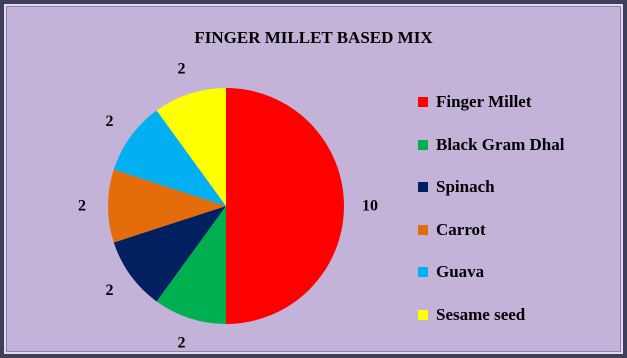 The height and width of the screenshot is (358, 627). I want to click on legend-label-sesame-seed: Sesame seed, so click(481, 314).